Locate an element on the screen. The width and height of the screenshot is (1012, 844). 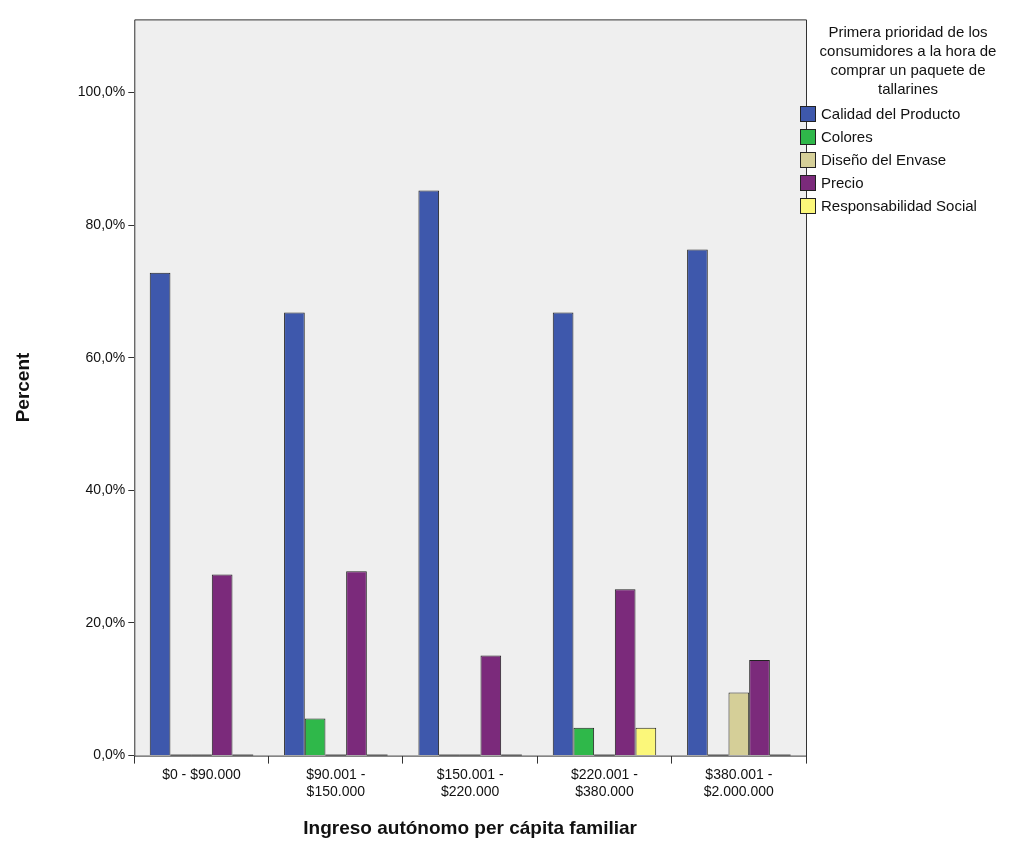
legend-label: Responsabilidad Social is located at coordinates (899, 205).